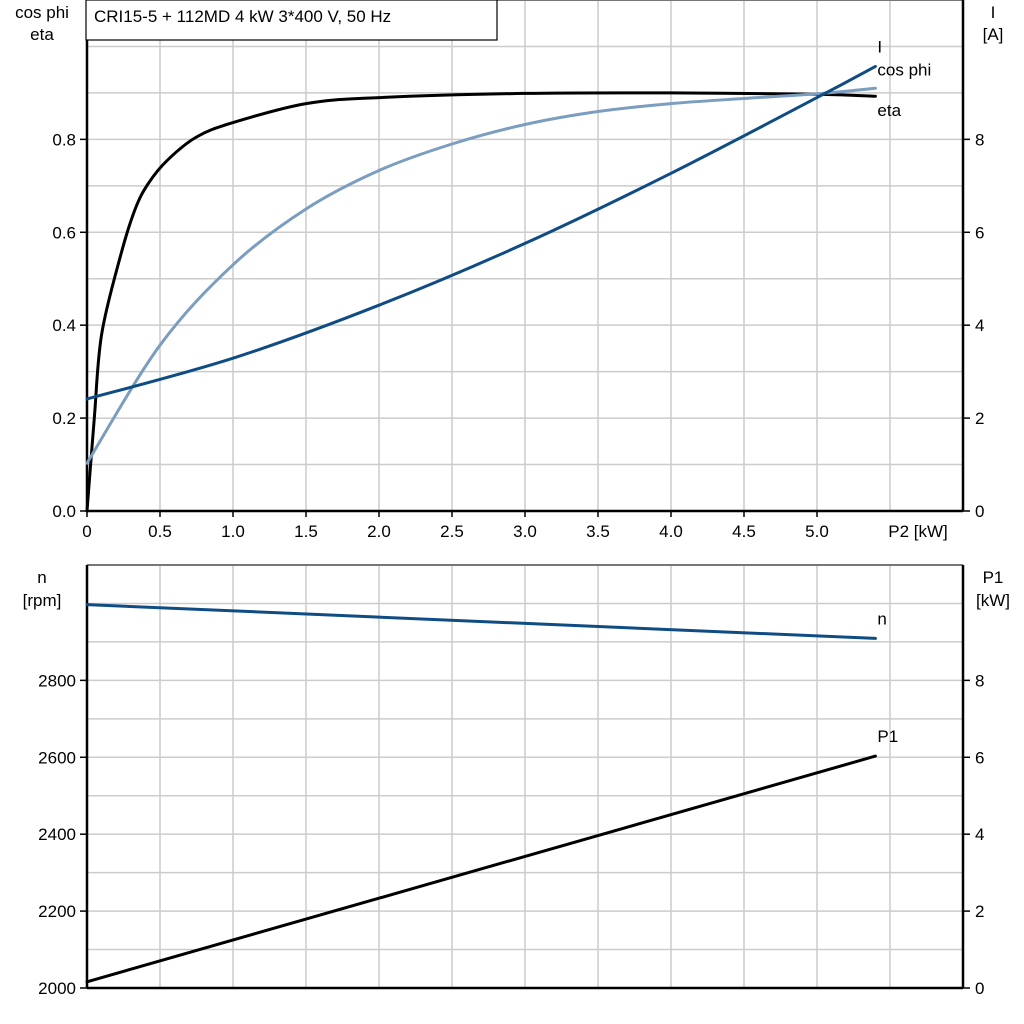 The height and width of the screenshot is (1024, 1024). Describe the element at coordinates (57, 680) in the screenshot. I see `y-left-tick-label: 2800` at that location.